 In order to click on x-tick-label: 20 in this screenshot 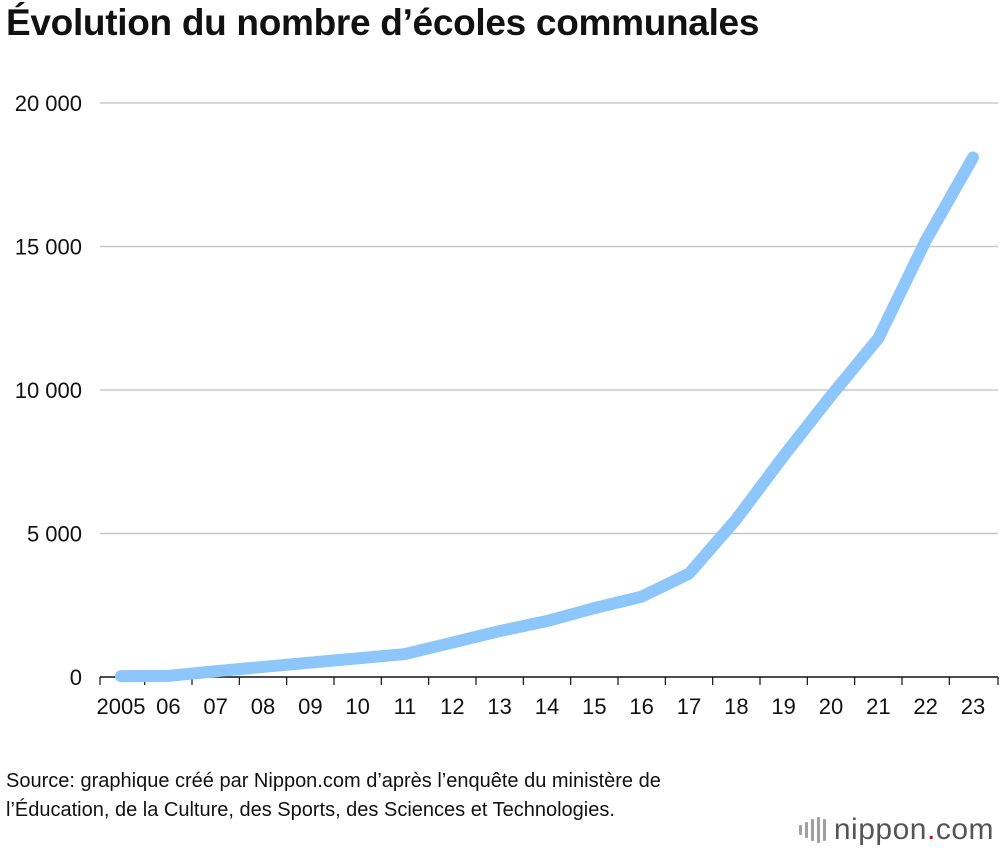, I will do `click(831, 706)`.